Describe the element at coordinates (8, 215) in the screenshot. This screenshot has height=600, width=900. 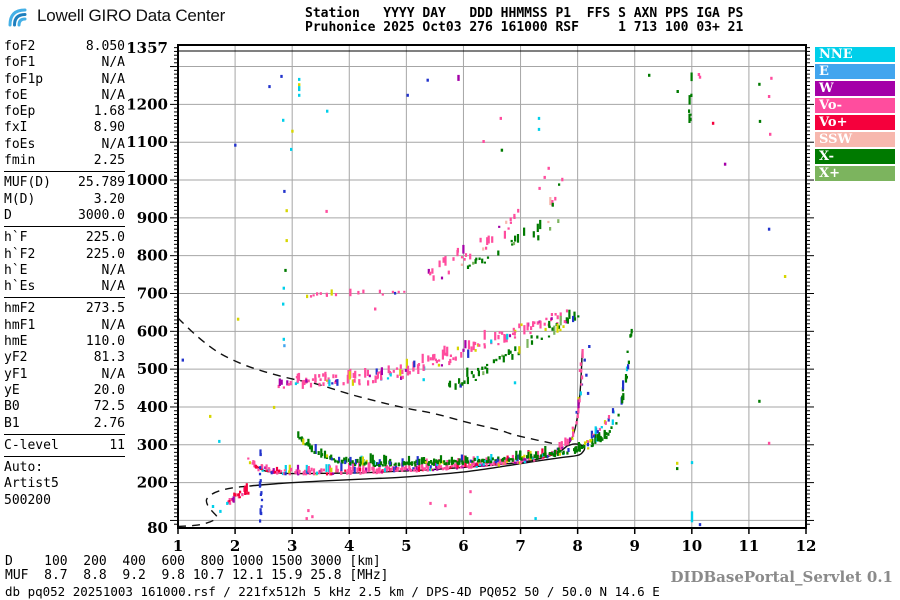
I see `param-label: D` at that location.